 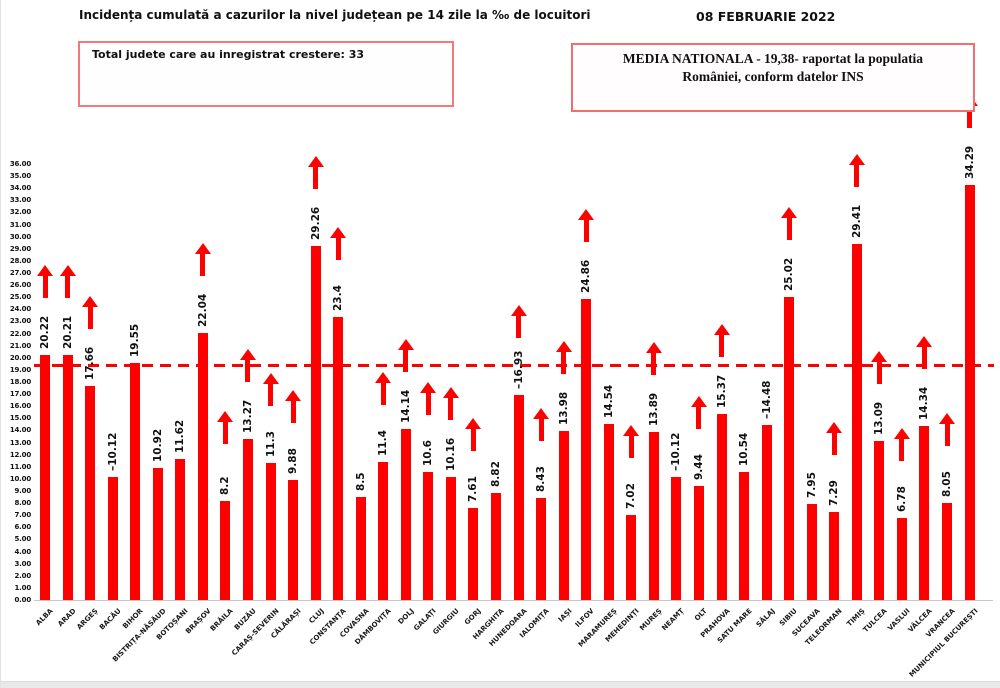 I want to click on y-axis-tick-label: 21.00, so click(x=20, y=345).